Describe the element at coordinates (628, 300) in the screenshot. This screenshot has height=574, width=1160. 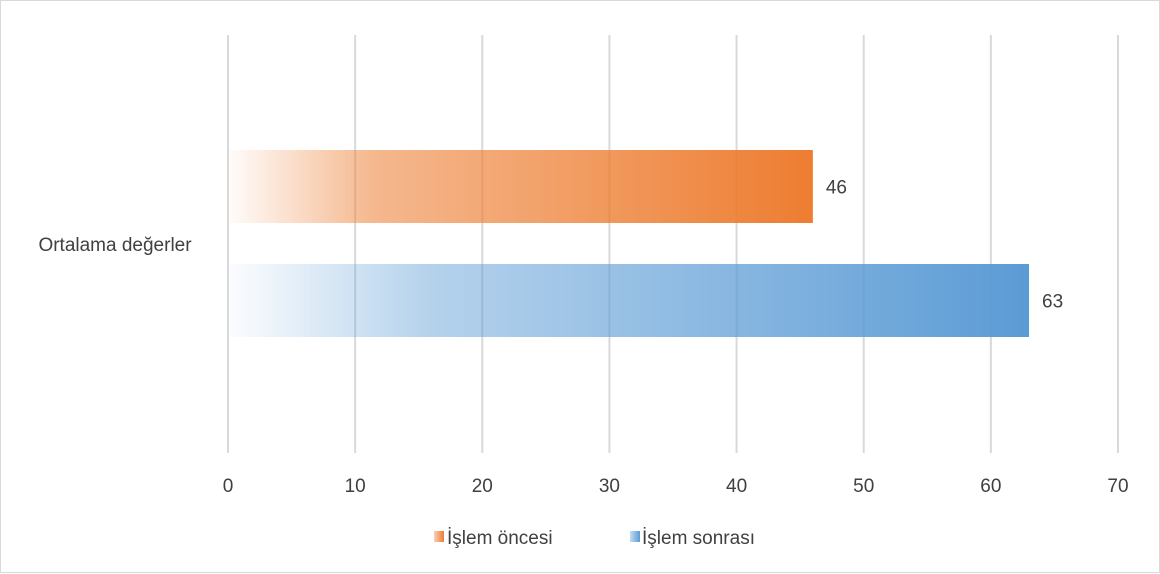
I see `bar-islem-sonrasi` at that location.